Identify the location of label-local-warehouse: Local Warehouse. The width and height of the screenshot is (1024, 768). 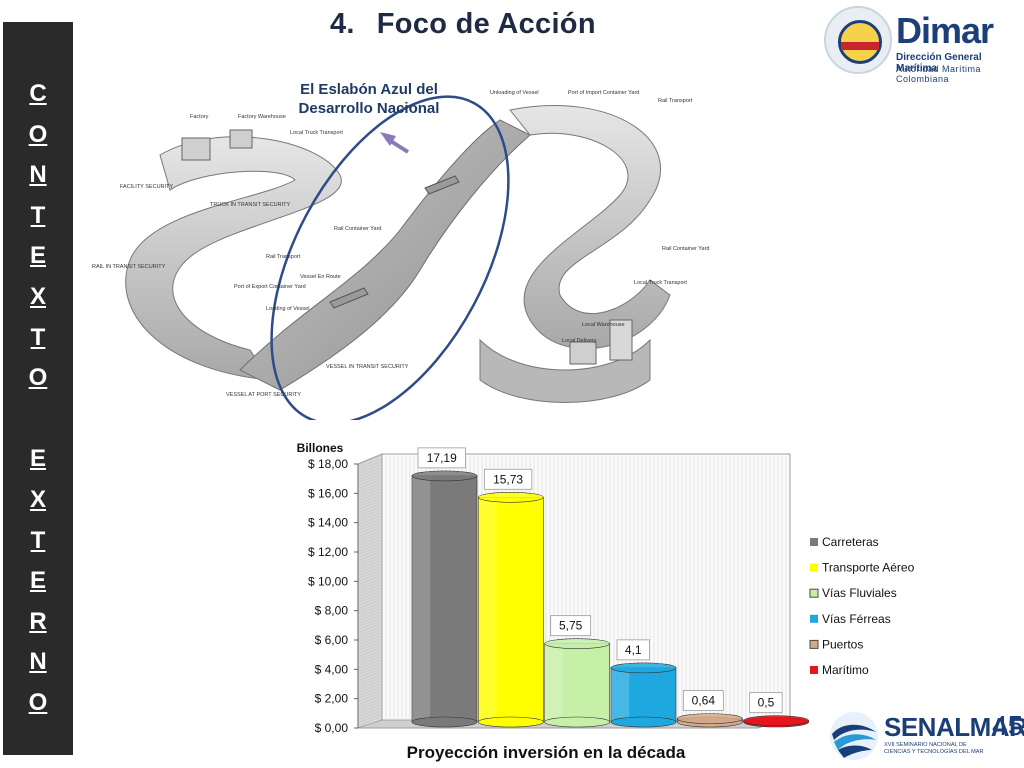
(603, 325).